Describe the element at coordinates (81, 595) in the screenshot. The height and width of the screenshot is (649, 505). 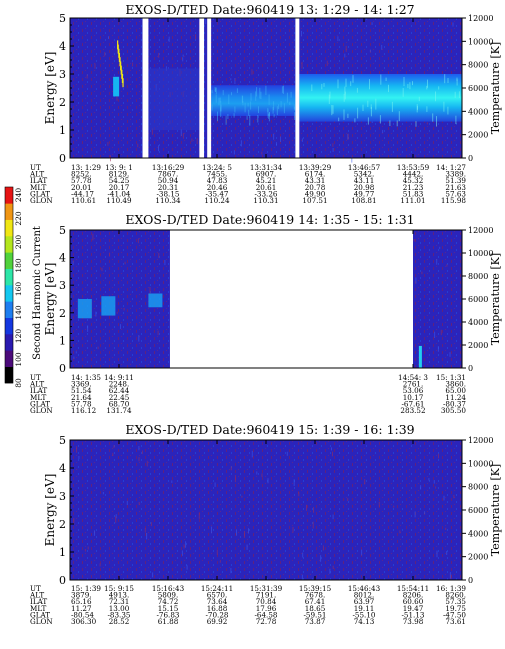
I see `orbit-row-value: 3879.` at that location.